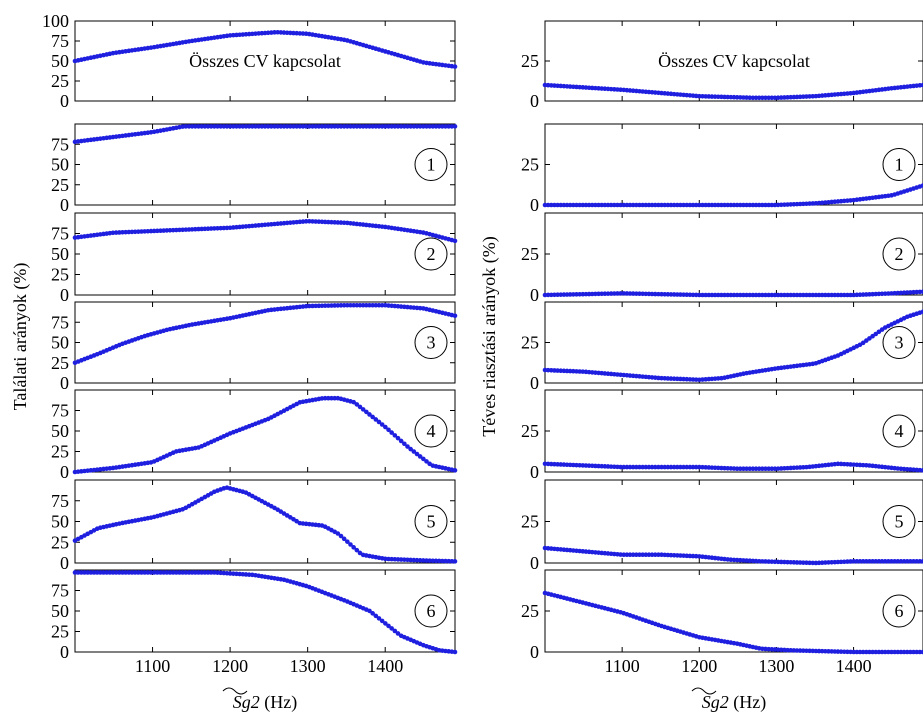 Image resolution: width=923 pixels, height=722 pixels. I want to click on y-tick-label-0-1: 50, so click(60, 165).